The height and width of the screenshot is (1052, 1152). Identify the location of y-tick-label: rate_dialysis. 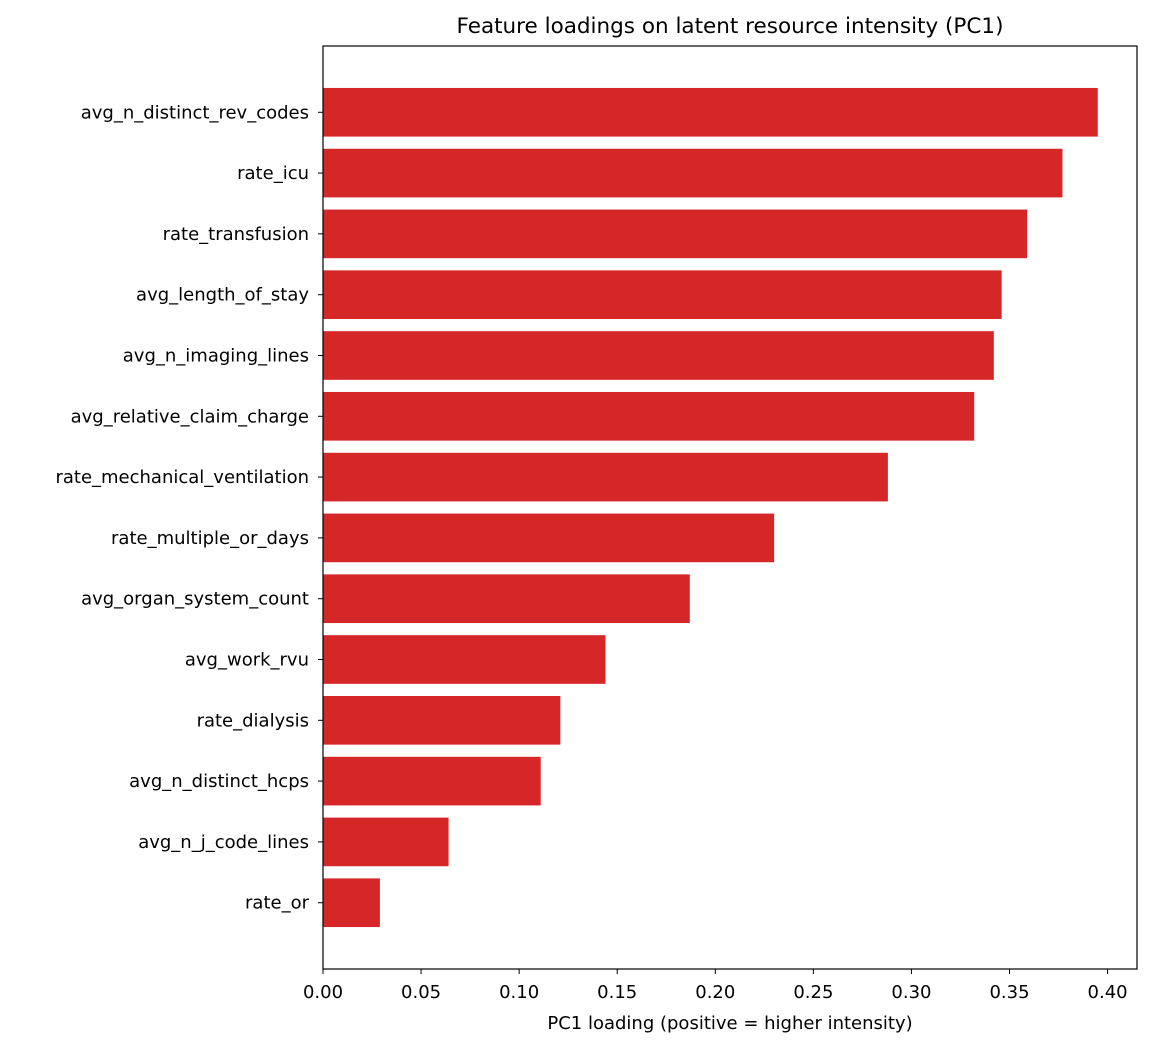
(253, 720).